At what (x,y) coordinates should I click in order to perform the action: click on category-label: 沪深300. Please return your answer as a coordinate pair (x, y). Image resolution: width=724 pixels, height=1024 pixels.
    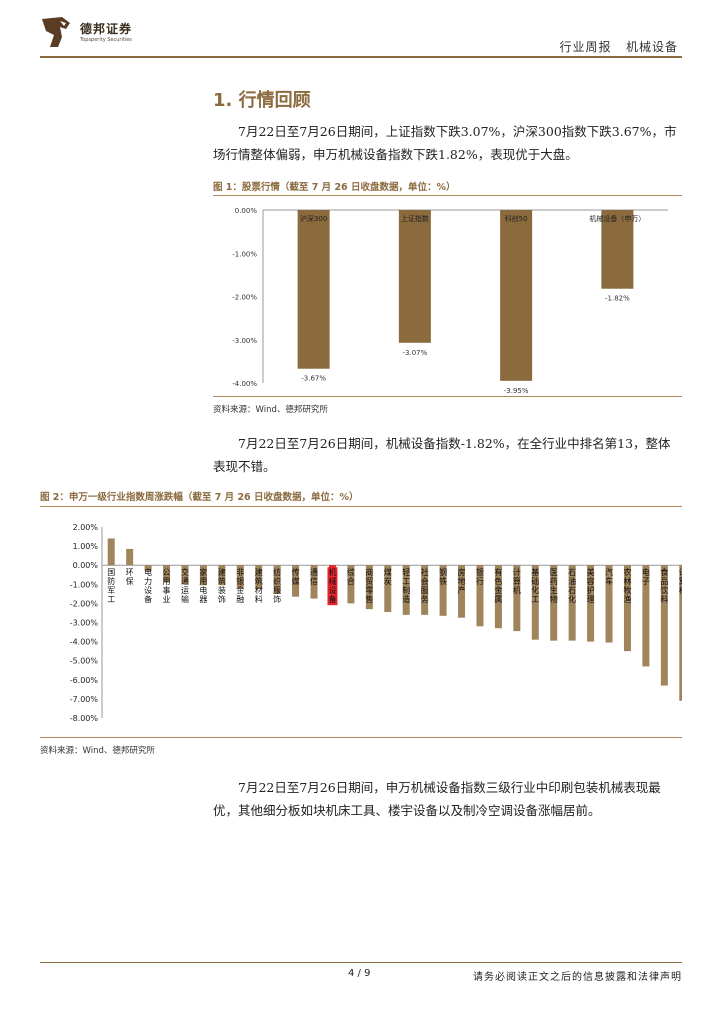
    Looking at the image, I should click on (313, 218).